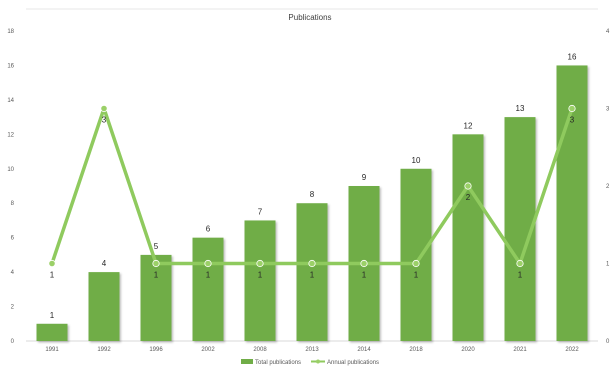 This screenshot has height=367, width=613. Describe the element at coordinates (572, 56) in the screenshot. I see `bar-value-label: 16` at that location.